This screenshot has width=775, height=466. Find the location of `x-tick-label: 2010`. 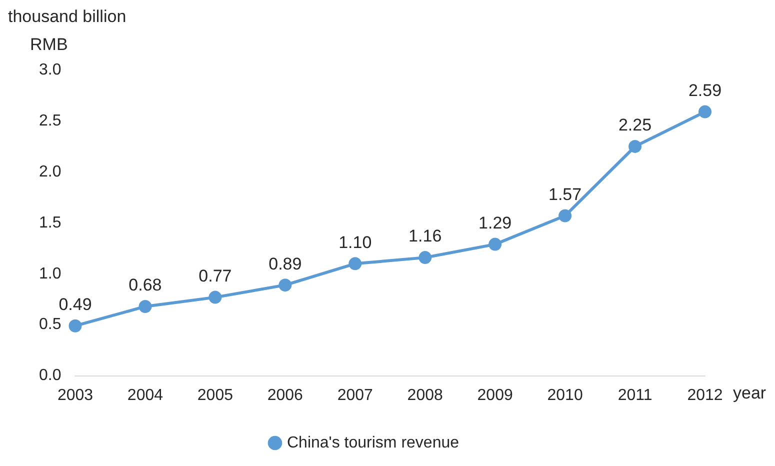

x-tick-label: 2010 is located at coordinates (565, 395).